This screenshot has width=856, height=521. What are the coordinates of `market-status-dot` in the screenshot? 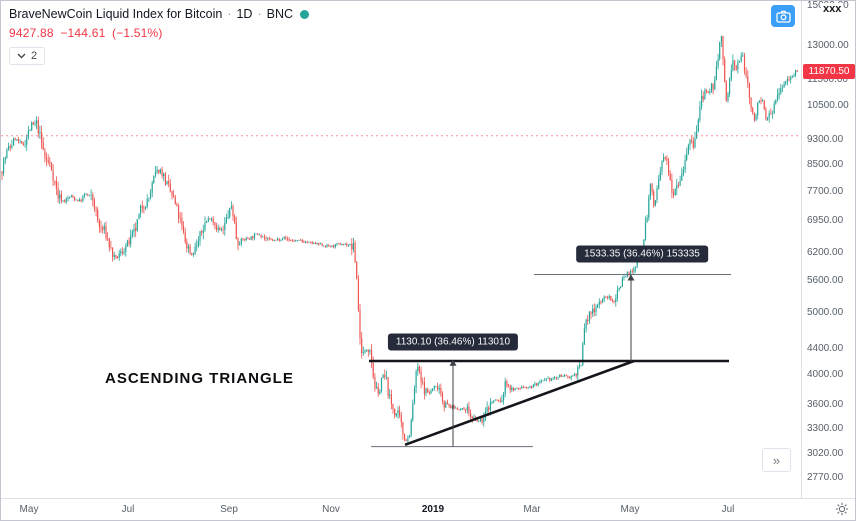 It's located at (305, 14).